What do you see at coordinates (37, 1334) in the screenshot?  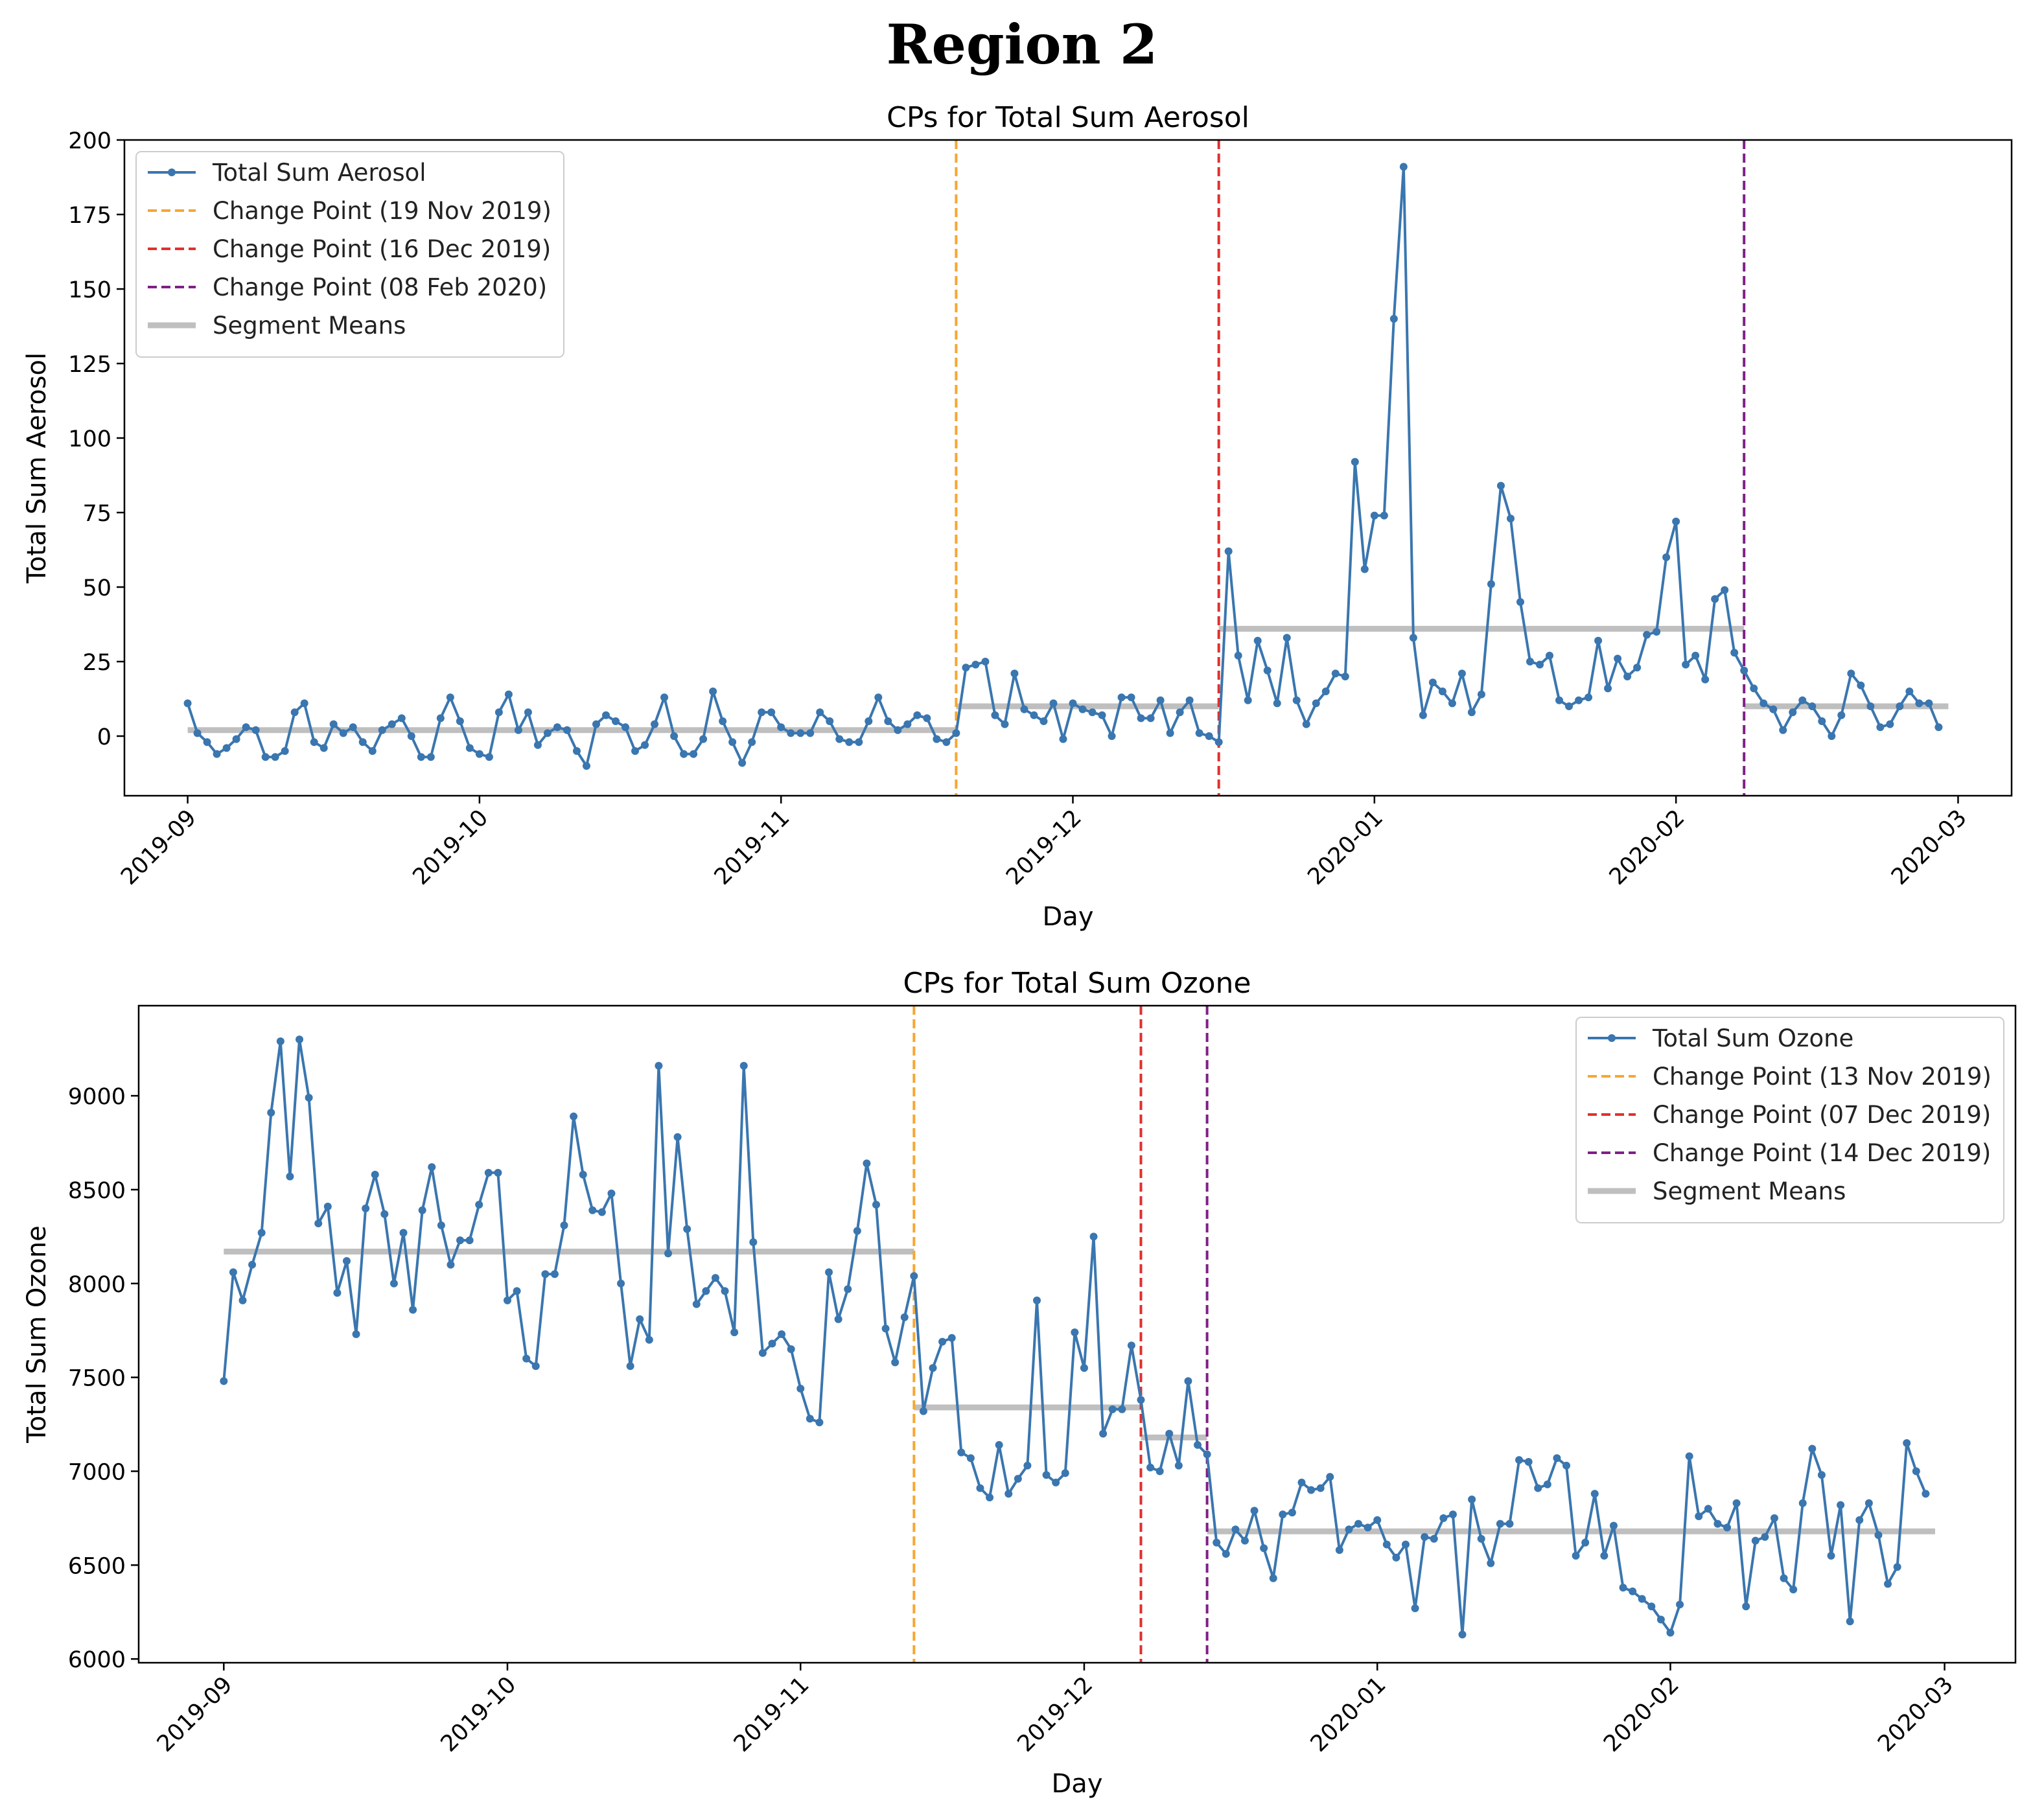 I see `y-axis-label: Total Sum Ozone` at bounding box center [37, 1334].